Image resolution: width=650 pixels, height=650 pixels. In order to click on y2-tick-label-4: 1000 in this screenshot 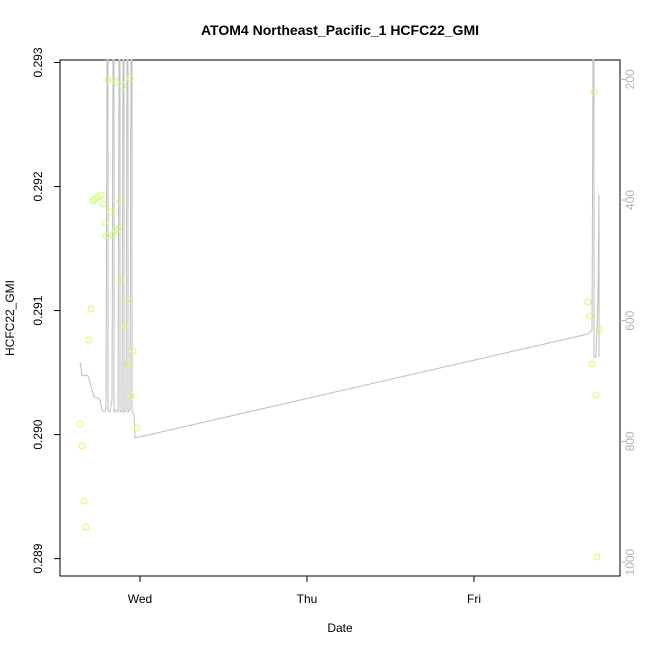, I will do `click(630, 561)`.